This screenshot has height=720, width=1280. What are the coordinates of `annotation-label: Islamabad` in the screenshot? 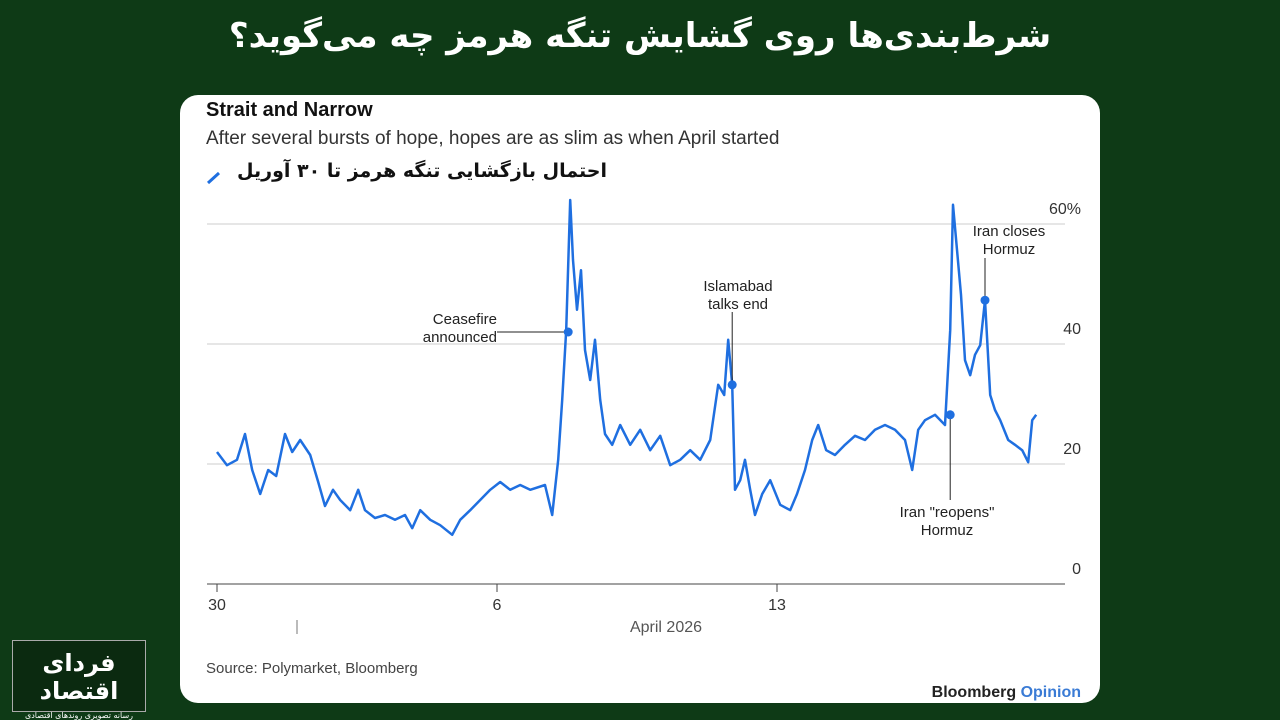 It's located at (737, 286).